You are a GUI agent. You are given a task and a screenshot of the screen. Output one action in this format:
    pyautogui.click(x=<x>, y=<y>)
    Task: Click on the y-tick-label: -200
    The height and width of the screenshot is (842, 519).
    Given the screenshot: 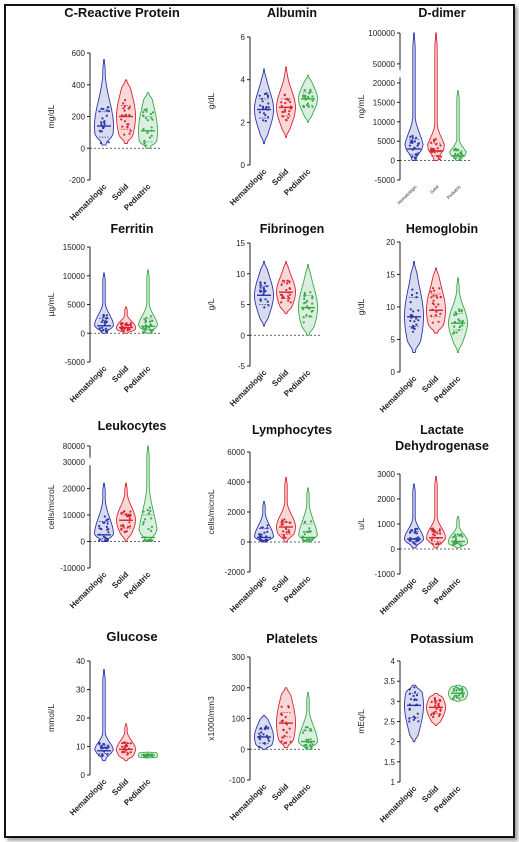 What is the action you would take?
    pyautogui.click(x=77, y=180)
    